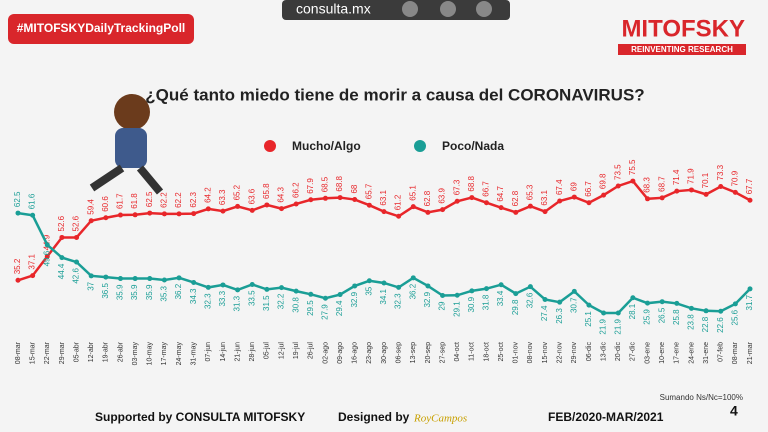 The height and width of the screenshot is (432, 768). What do you see at coordinates (384, 353) in the screenshot?
I see `x-tick-label: 30-ago` at bounding box center [384, 353].